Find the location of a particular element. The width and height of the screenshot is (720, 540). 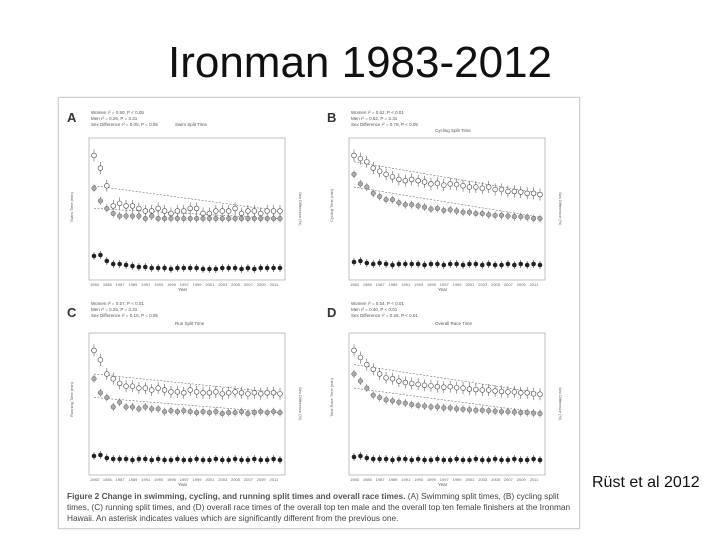

legend-men: Men r² = 0.26, P = 3.31 is located at coordinates (114, 309).